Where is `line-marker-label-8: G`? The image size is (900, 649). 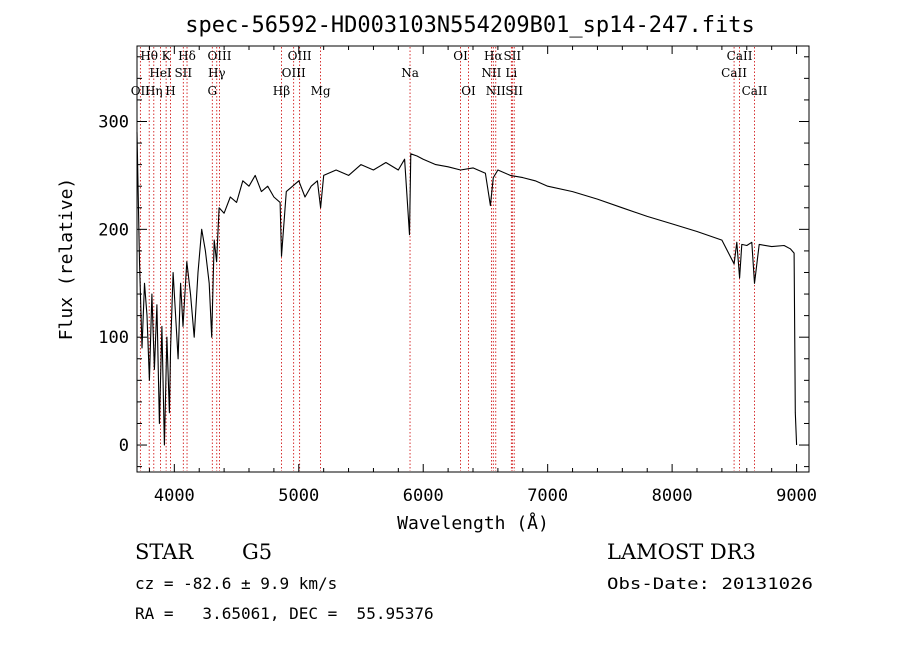
line-marker-label-8: G is located at coordinates (212, 91).